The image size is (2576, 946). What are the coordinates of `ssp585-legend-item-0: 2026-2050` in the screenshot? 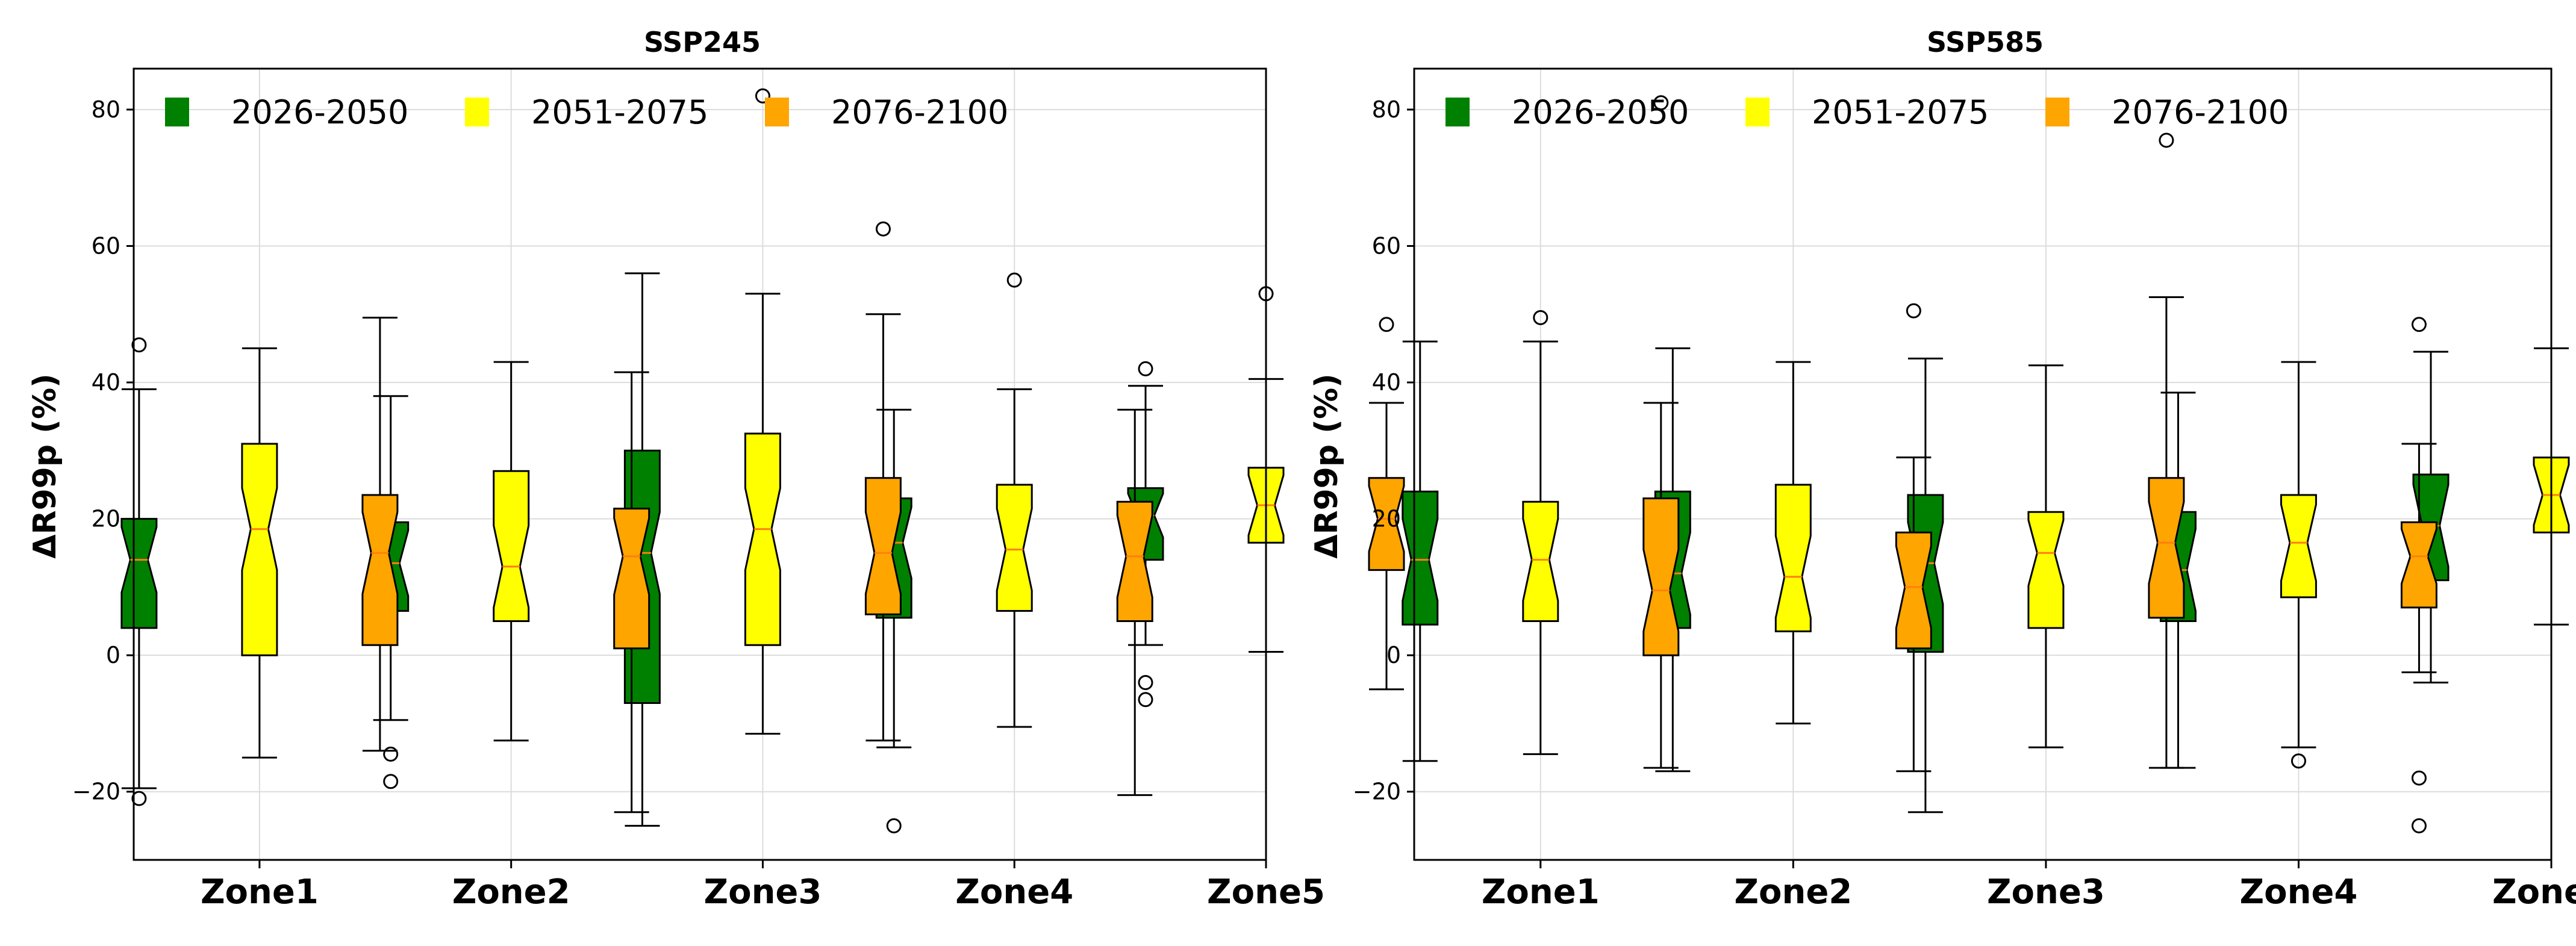 It's located at (1567, 112).